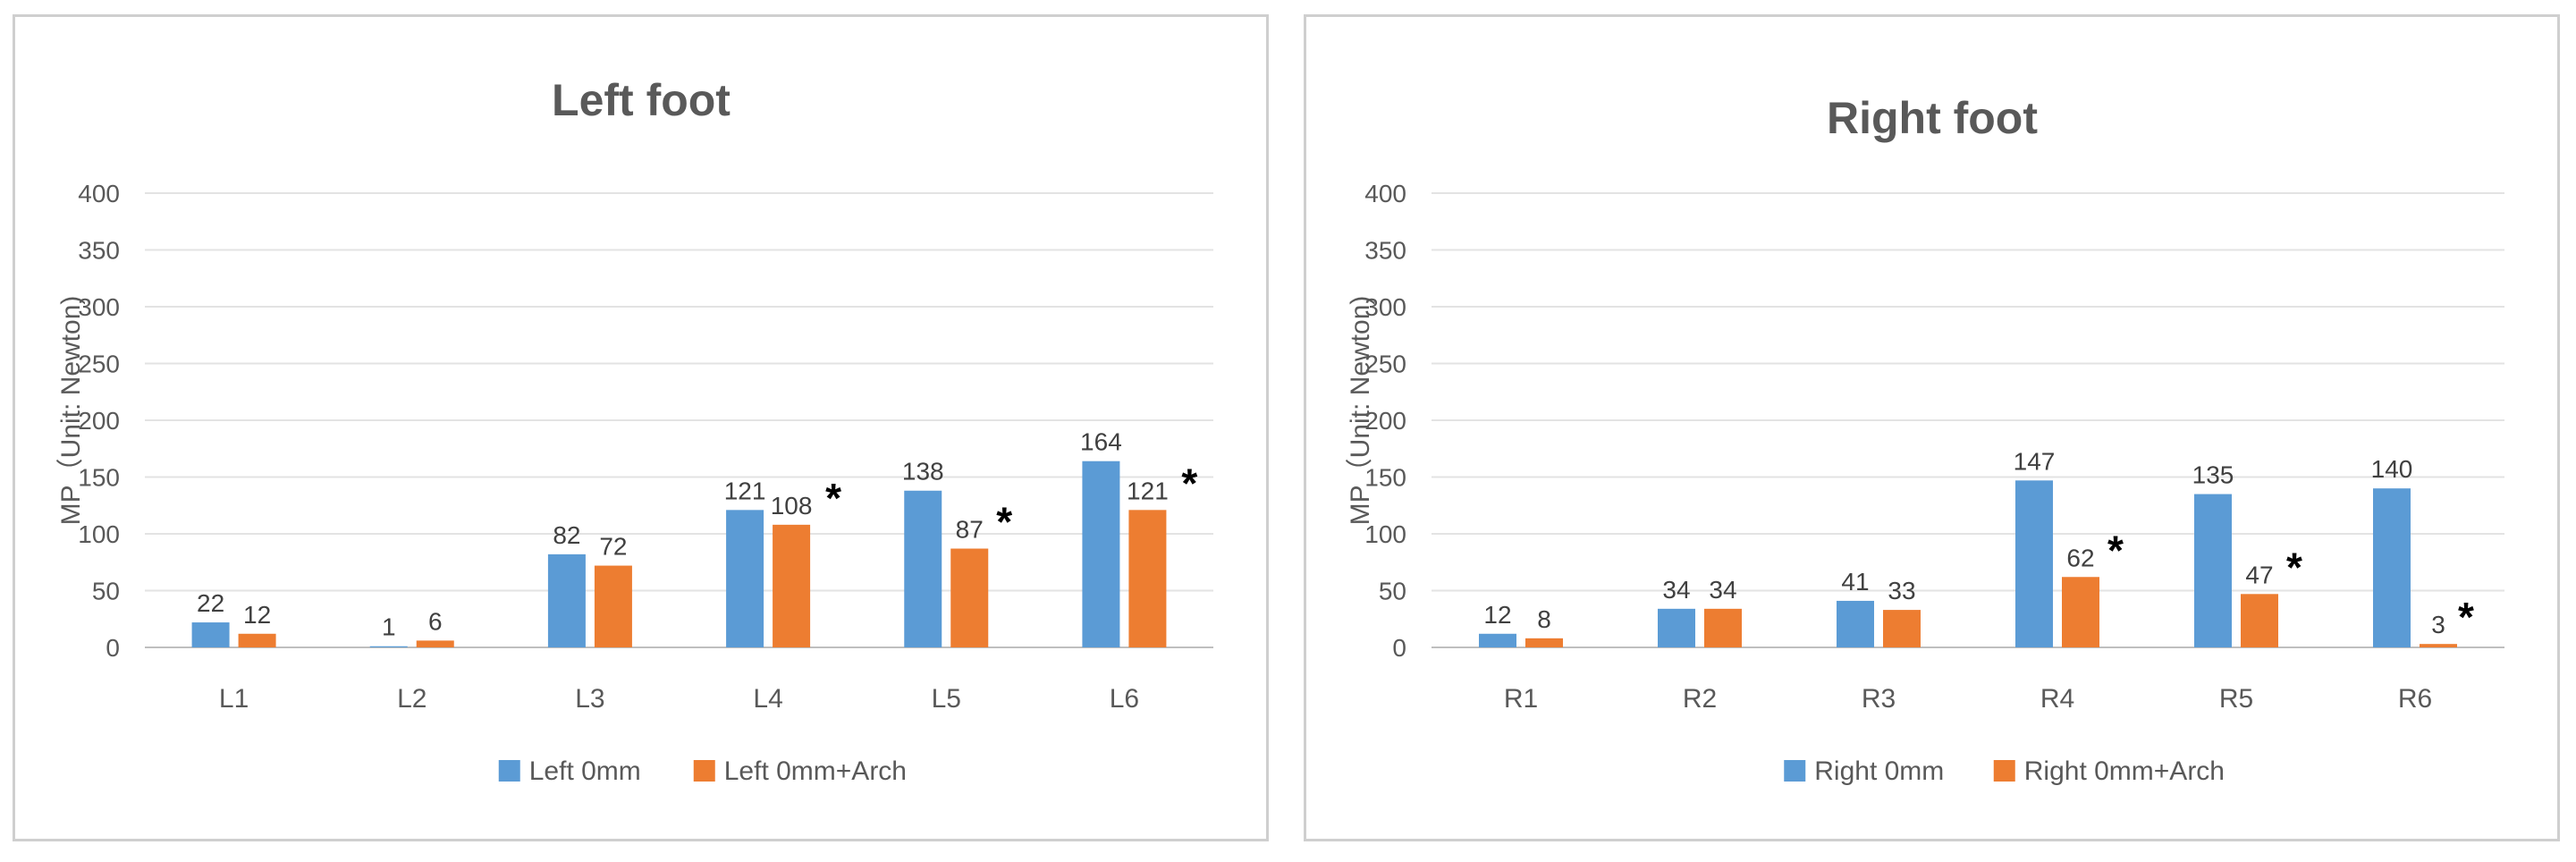 The height and width of the screenshot is (862, 2576). I want to click on bar-baseline-R6, so click(2392, 568).